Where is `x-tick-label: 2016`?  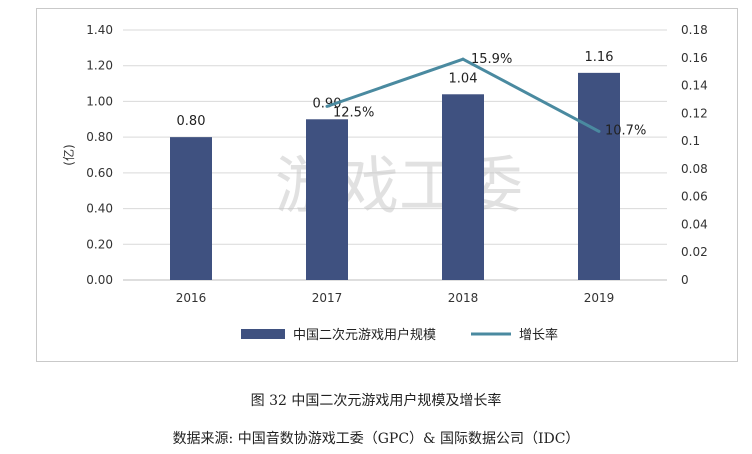 x-tick-label: 2016 is located at coordinates (191, 298).